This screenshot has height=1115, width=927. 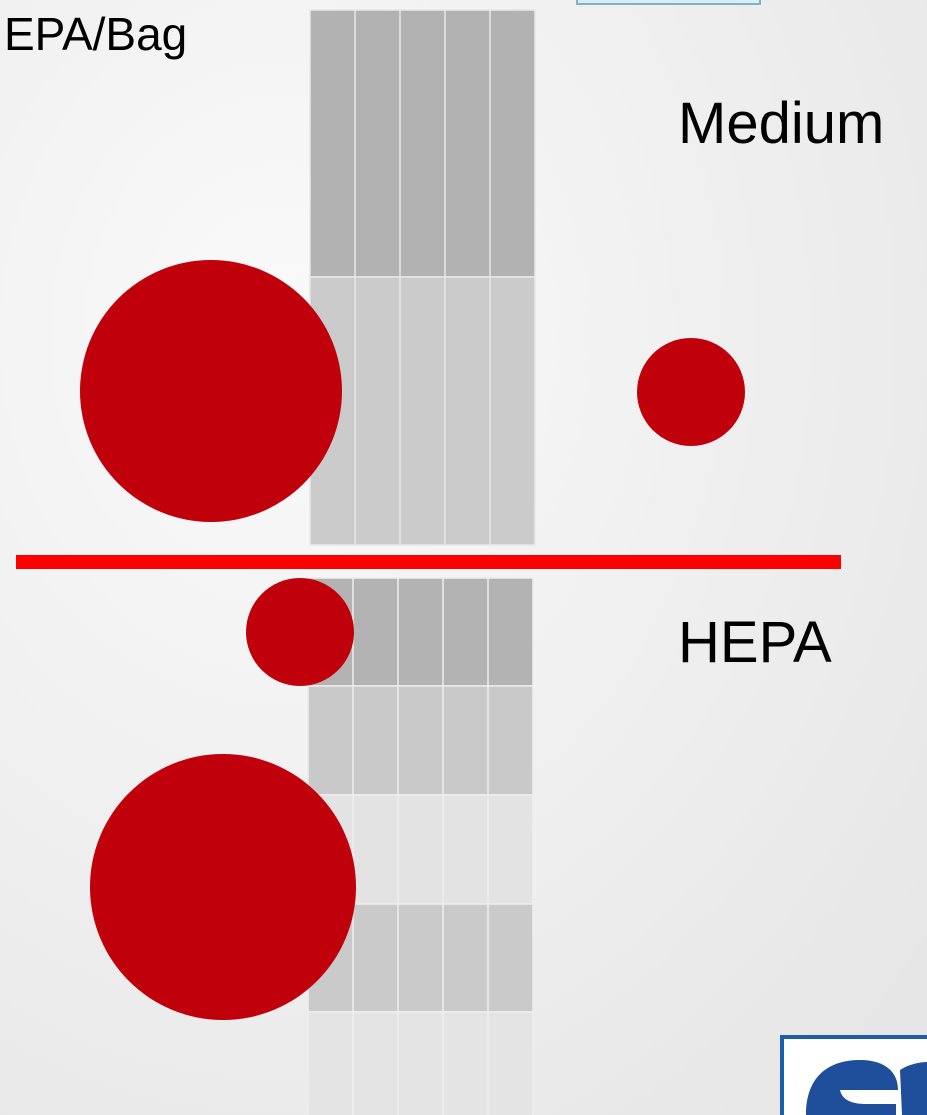 What do you see at coordinates (781, 123) in the screenshot?
I see `label: Medium` at bounding box center [781, 123].